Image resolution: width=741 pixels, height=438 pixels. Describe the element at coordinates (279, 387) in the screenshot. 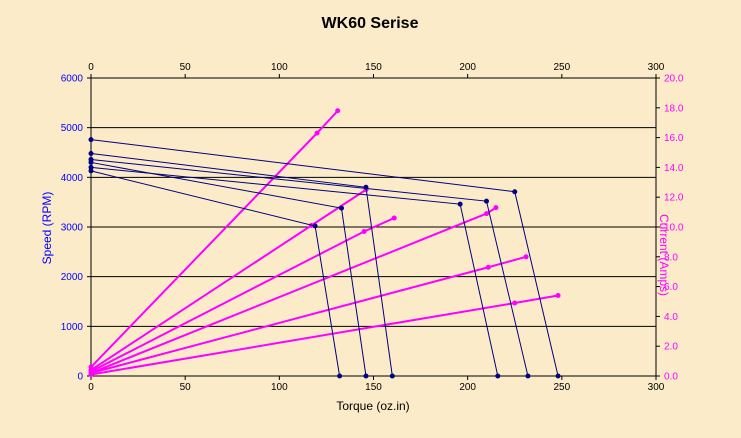

I see `x-tick-label: 100` at that location.